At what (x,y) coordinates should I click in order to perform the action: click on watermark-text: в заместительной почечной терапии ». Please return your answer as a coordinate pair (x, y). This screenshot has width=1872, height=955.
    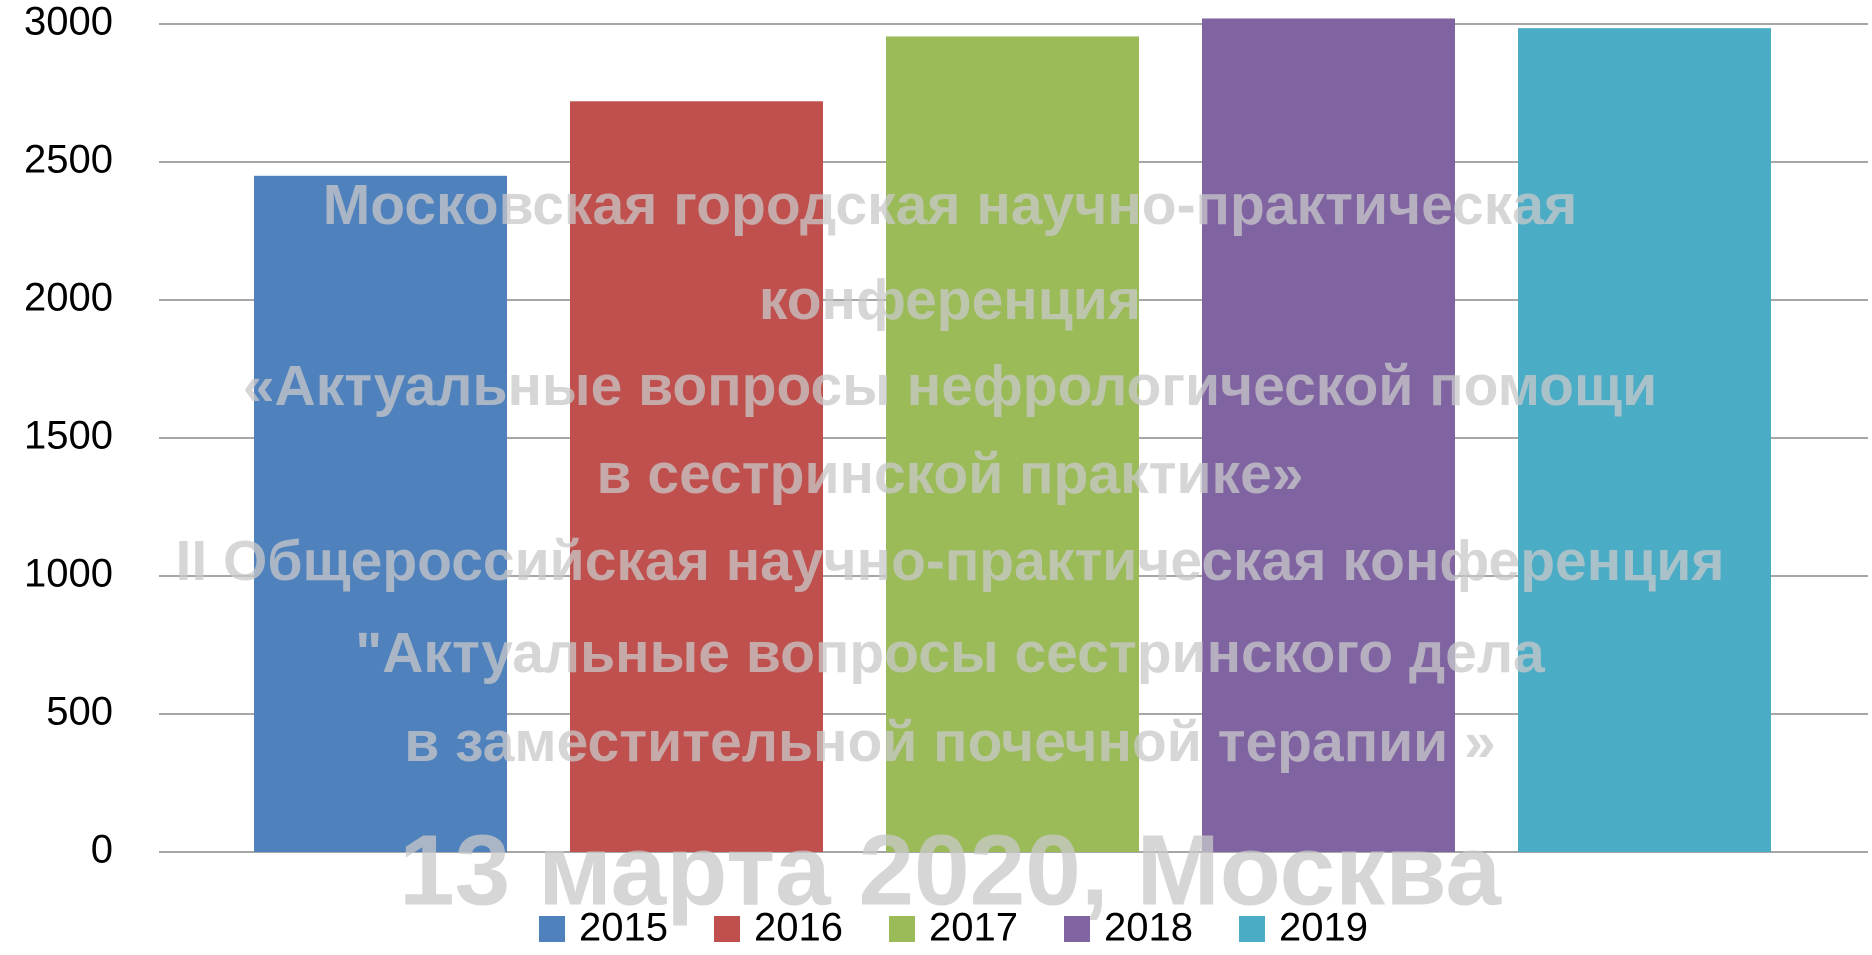
    Looking at the image, I should click on (950, 742).